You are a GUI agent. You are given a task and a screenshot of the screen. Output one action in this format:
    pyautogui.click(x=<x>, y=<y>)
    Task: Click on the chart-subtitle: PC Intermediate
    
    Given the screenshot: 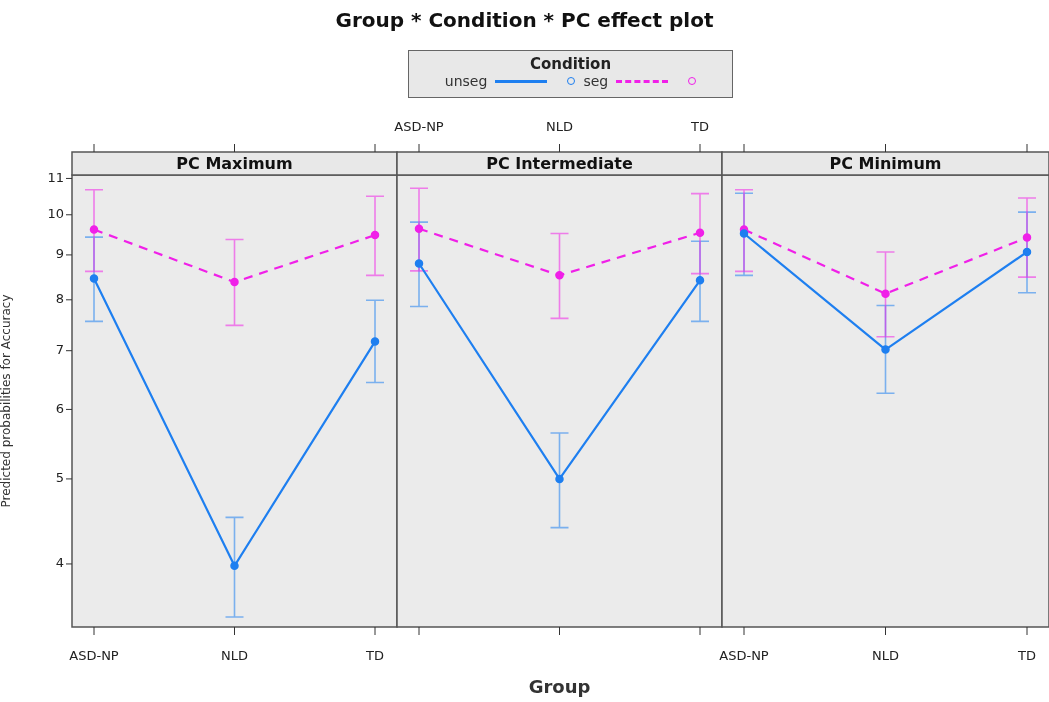 What is the action you would take?
    pyautogui.click(x=559, y=163)
    